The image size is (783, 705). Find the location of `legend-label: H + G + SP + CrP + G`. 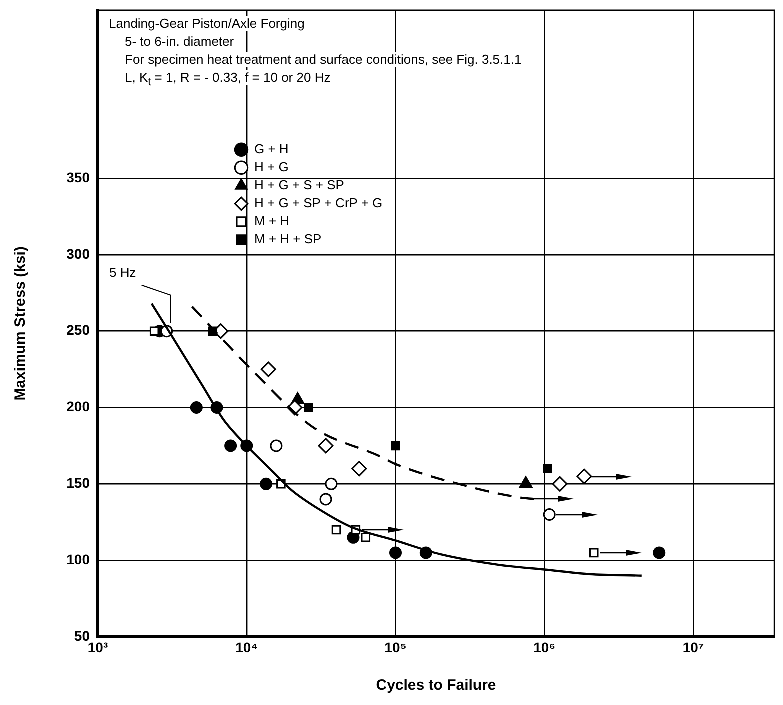

legend-label: H + G + SP + CrP + G is located at coordinates (318, 202).